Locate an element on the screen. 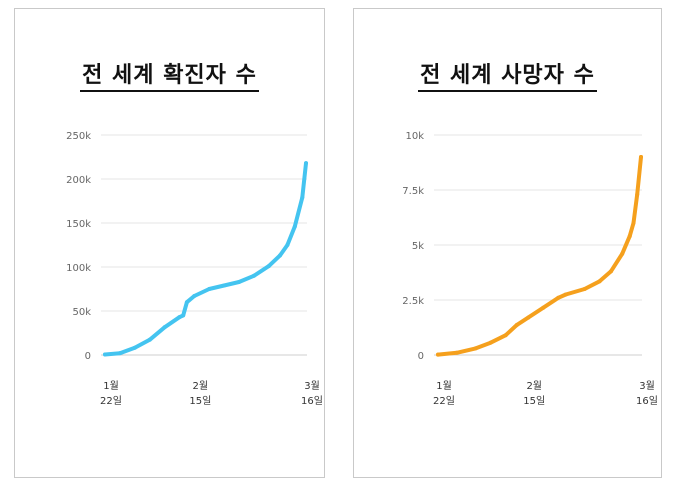 The image size is (680, 485). y-tick-label: 250k is located at coordinates (78, 136).